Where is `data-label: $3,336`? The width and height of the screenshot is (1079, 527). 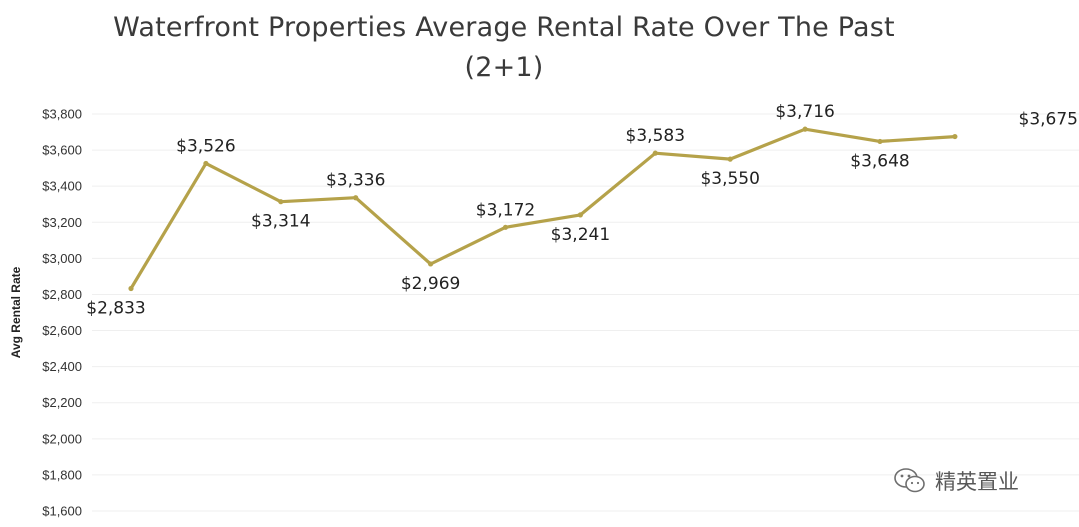
data-label: $3,336 is located at coordinates (355, 181).